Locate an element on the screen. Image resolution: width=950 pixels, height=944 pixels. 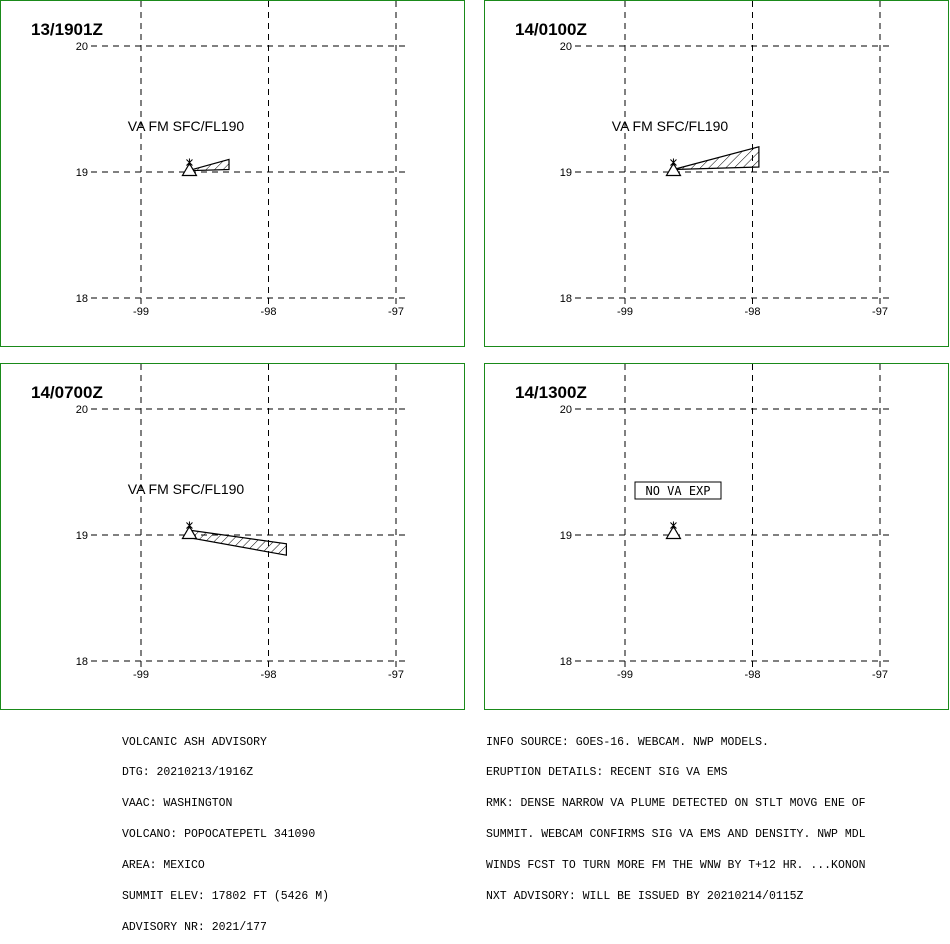
no-va-expected-box: NO VA EXP is located at coordinates (678, 490).